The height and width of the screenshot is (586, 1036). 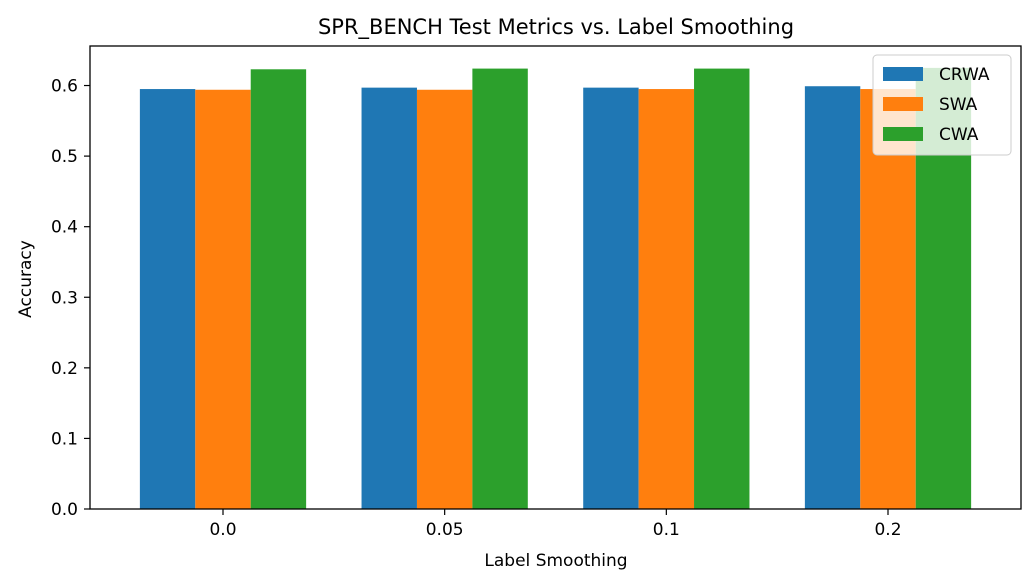 I want to click on bar-crwa-0.05, so click(x=389, y=298).